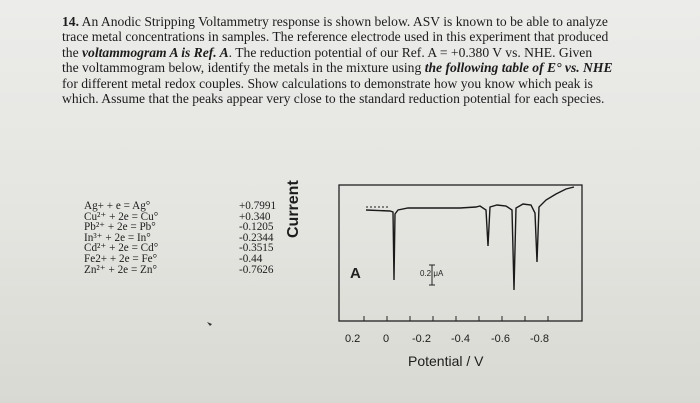 The height and width of the screenshot is (403, 700). I want to click on potential-cell: -0.7626, so click(256, 269).